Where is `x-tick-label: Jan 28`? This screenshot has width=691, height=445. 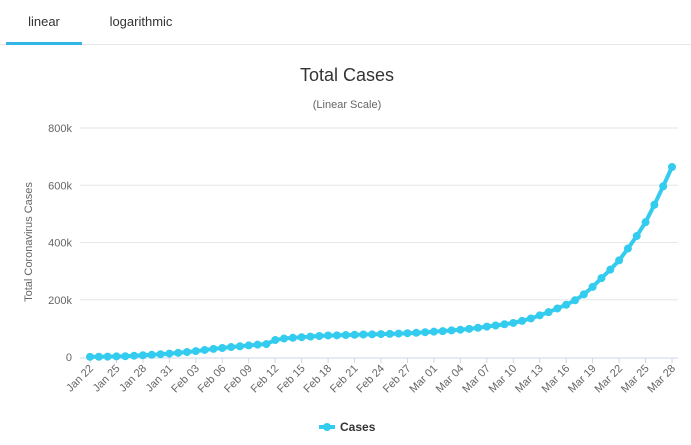 x-tick-label: Jan 28 is located at coordinates (133, 379).